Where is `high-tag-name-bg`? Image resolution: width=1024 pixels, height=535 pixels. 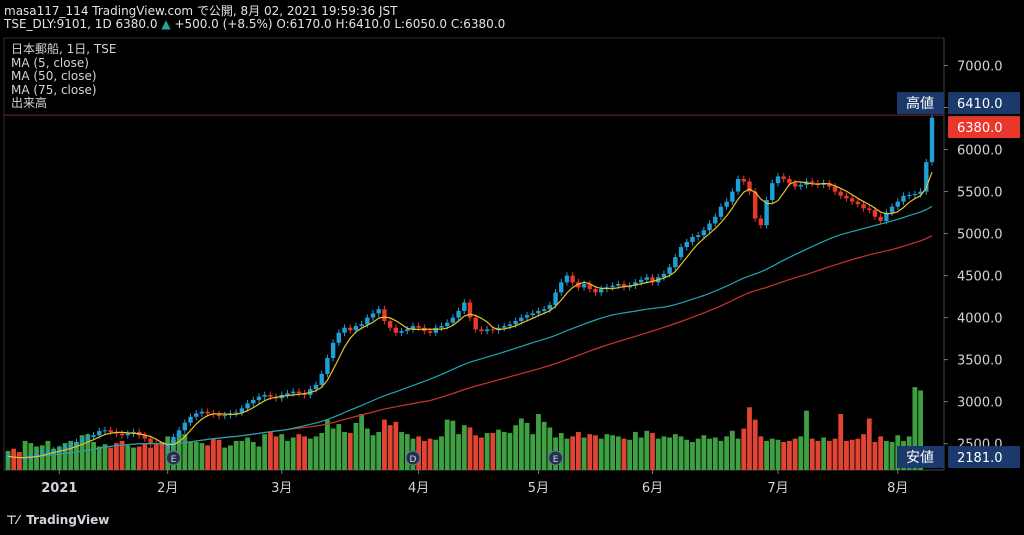
high-tag-name-bg is located at coordinates (920, 103).